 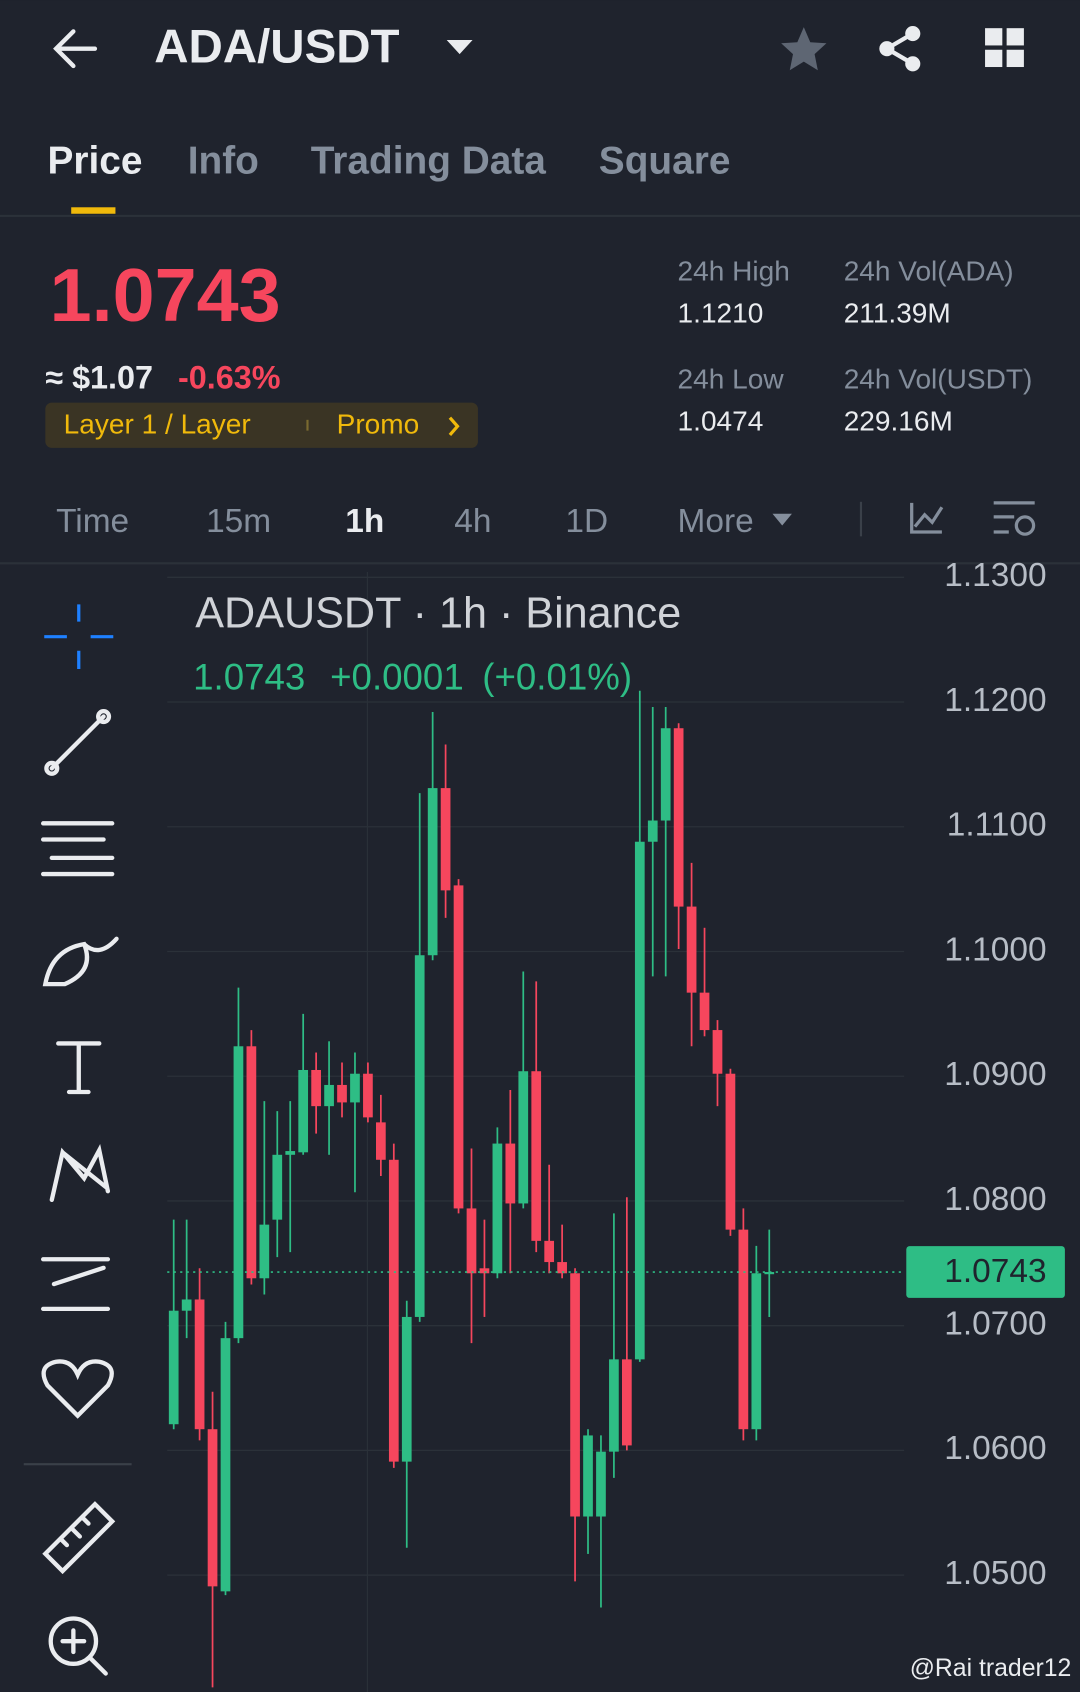 I want to click on tab-price: Price, so click(x=94, y=160).